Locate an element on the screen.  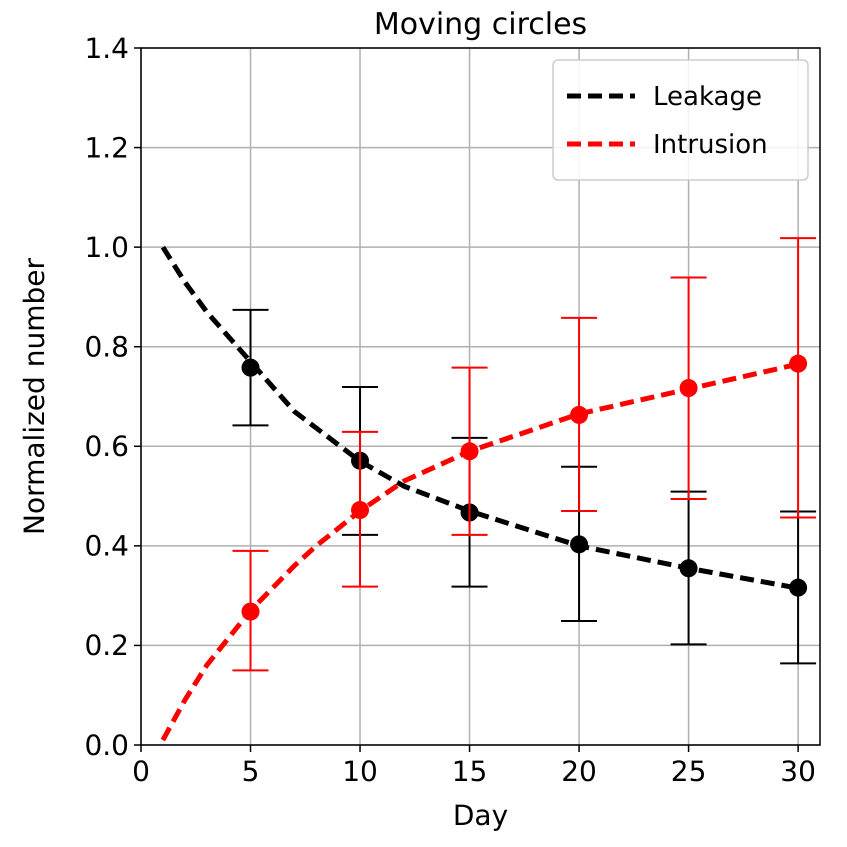
x-tick-label: 15 is located at coordinates (470, 771).